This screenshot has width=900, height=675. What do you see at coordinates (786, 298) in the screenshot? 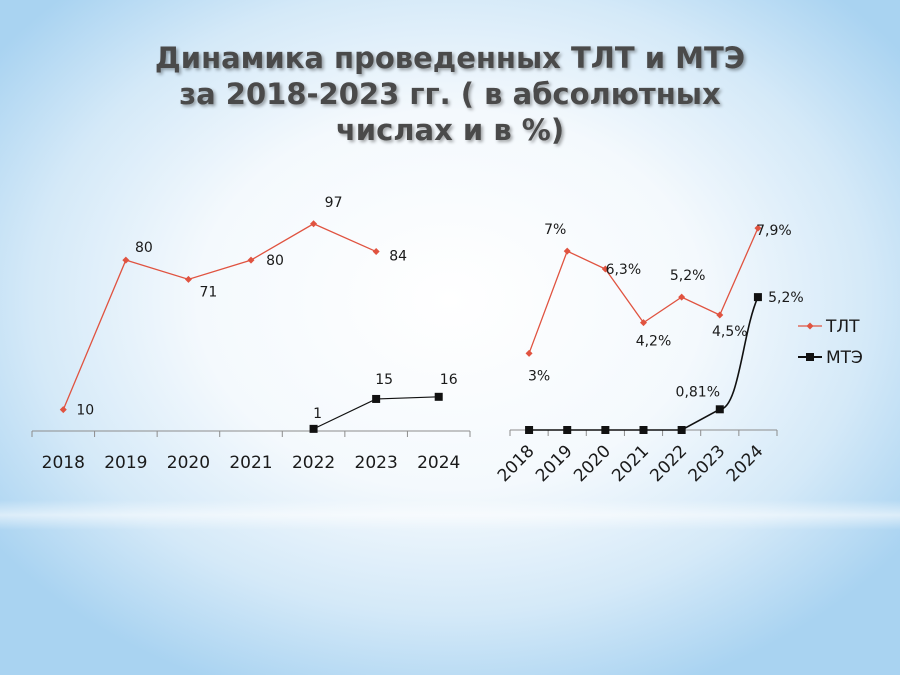
I see `chart2-mte-data-label: 5,2%` at bounding box center [786, 298].